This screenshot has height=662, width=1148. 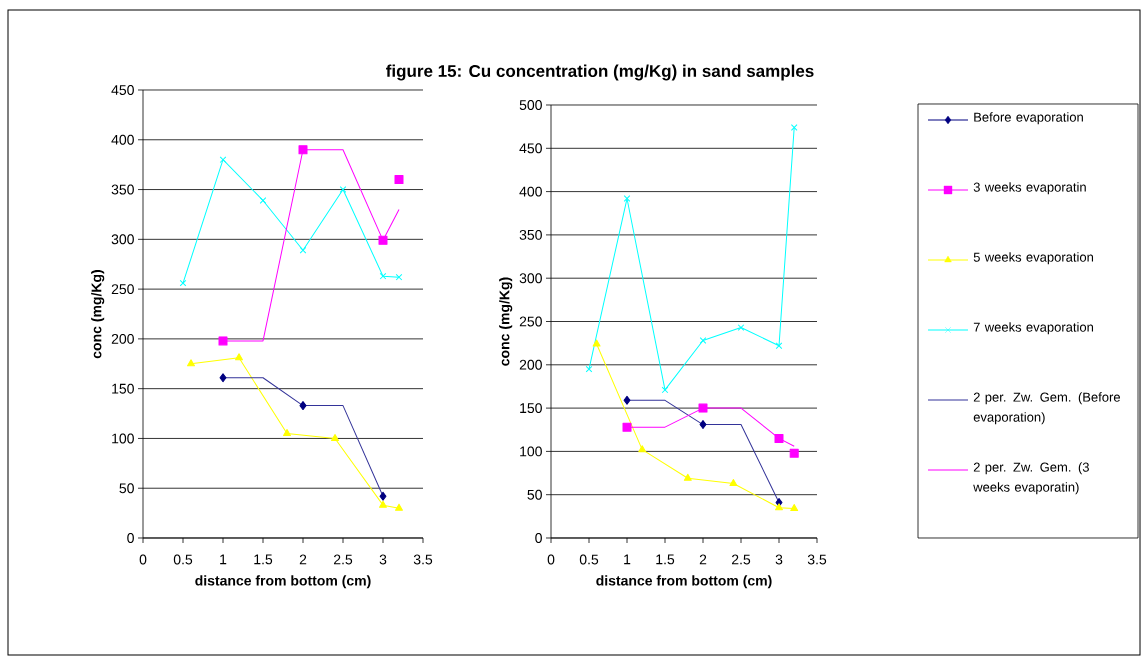 What do you see at coordinates (1031, 478) in the screenshot?
I see `legend-label: 2 per. Zw. Gem. (3 weeks evaporatin)` at bounding box center [1031, 478].